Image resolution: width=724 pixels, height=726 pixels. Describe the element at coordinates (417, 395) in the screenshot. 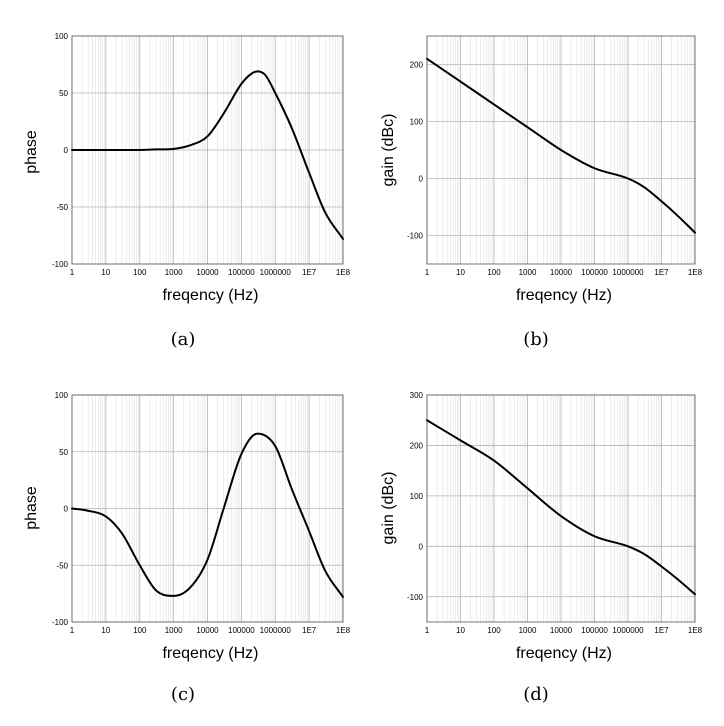

I see `y-tick-label: 300` at that location.